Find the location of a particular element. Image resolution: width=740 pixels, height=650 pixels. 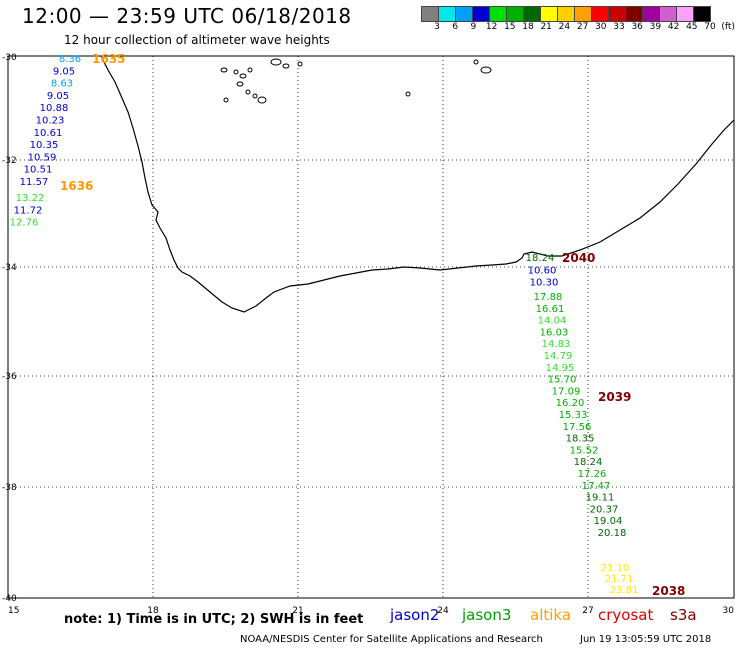

map-title: 12:00 — 23:59 UTC 06/18/2018 is located at coordinates (187, 16).